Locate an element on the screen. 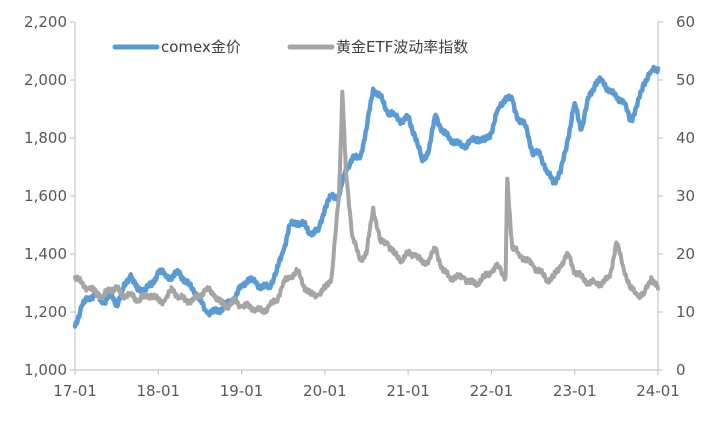  x-tick-label: 17-01 is located at coordinates (75, 391).